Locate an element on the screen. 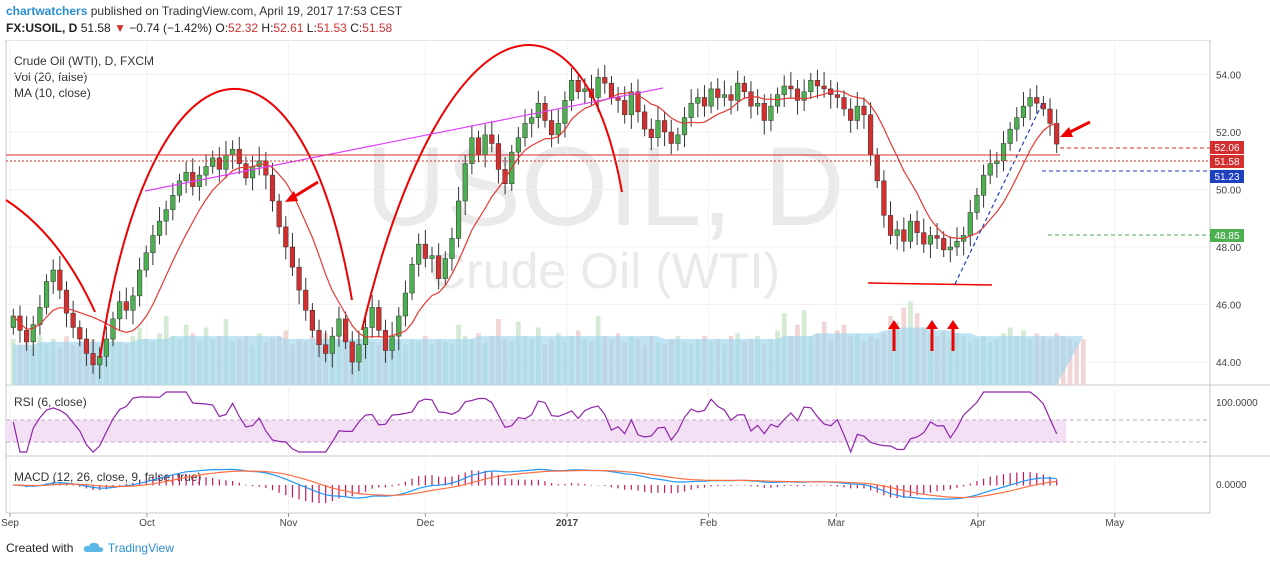  head-arc-dec is located at coordinates (492, 187).